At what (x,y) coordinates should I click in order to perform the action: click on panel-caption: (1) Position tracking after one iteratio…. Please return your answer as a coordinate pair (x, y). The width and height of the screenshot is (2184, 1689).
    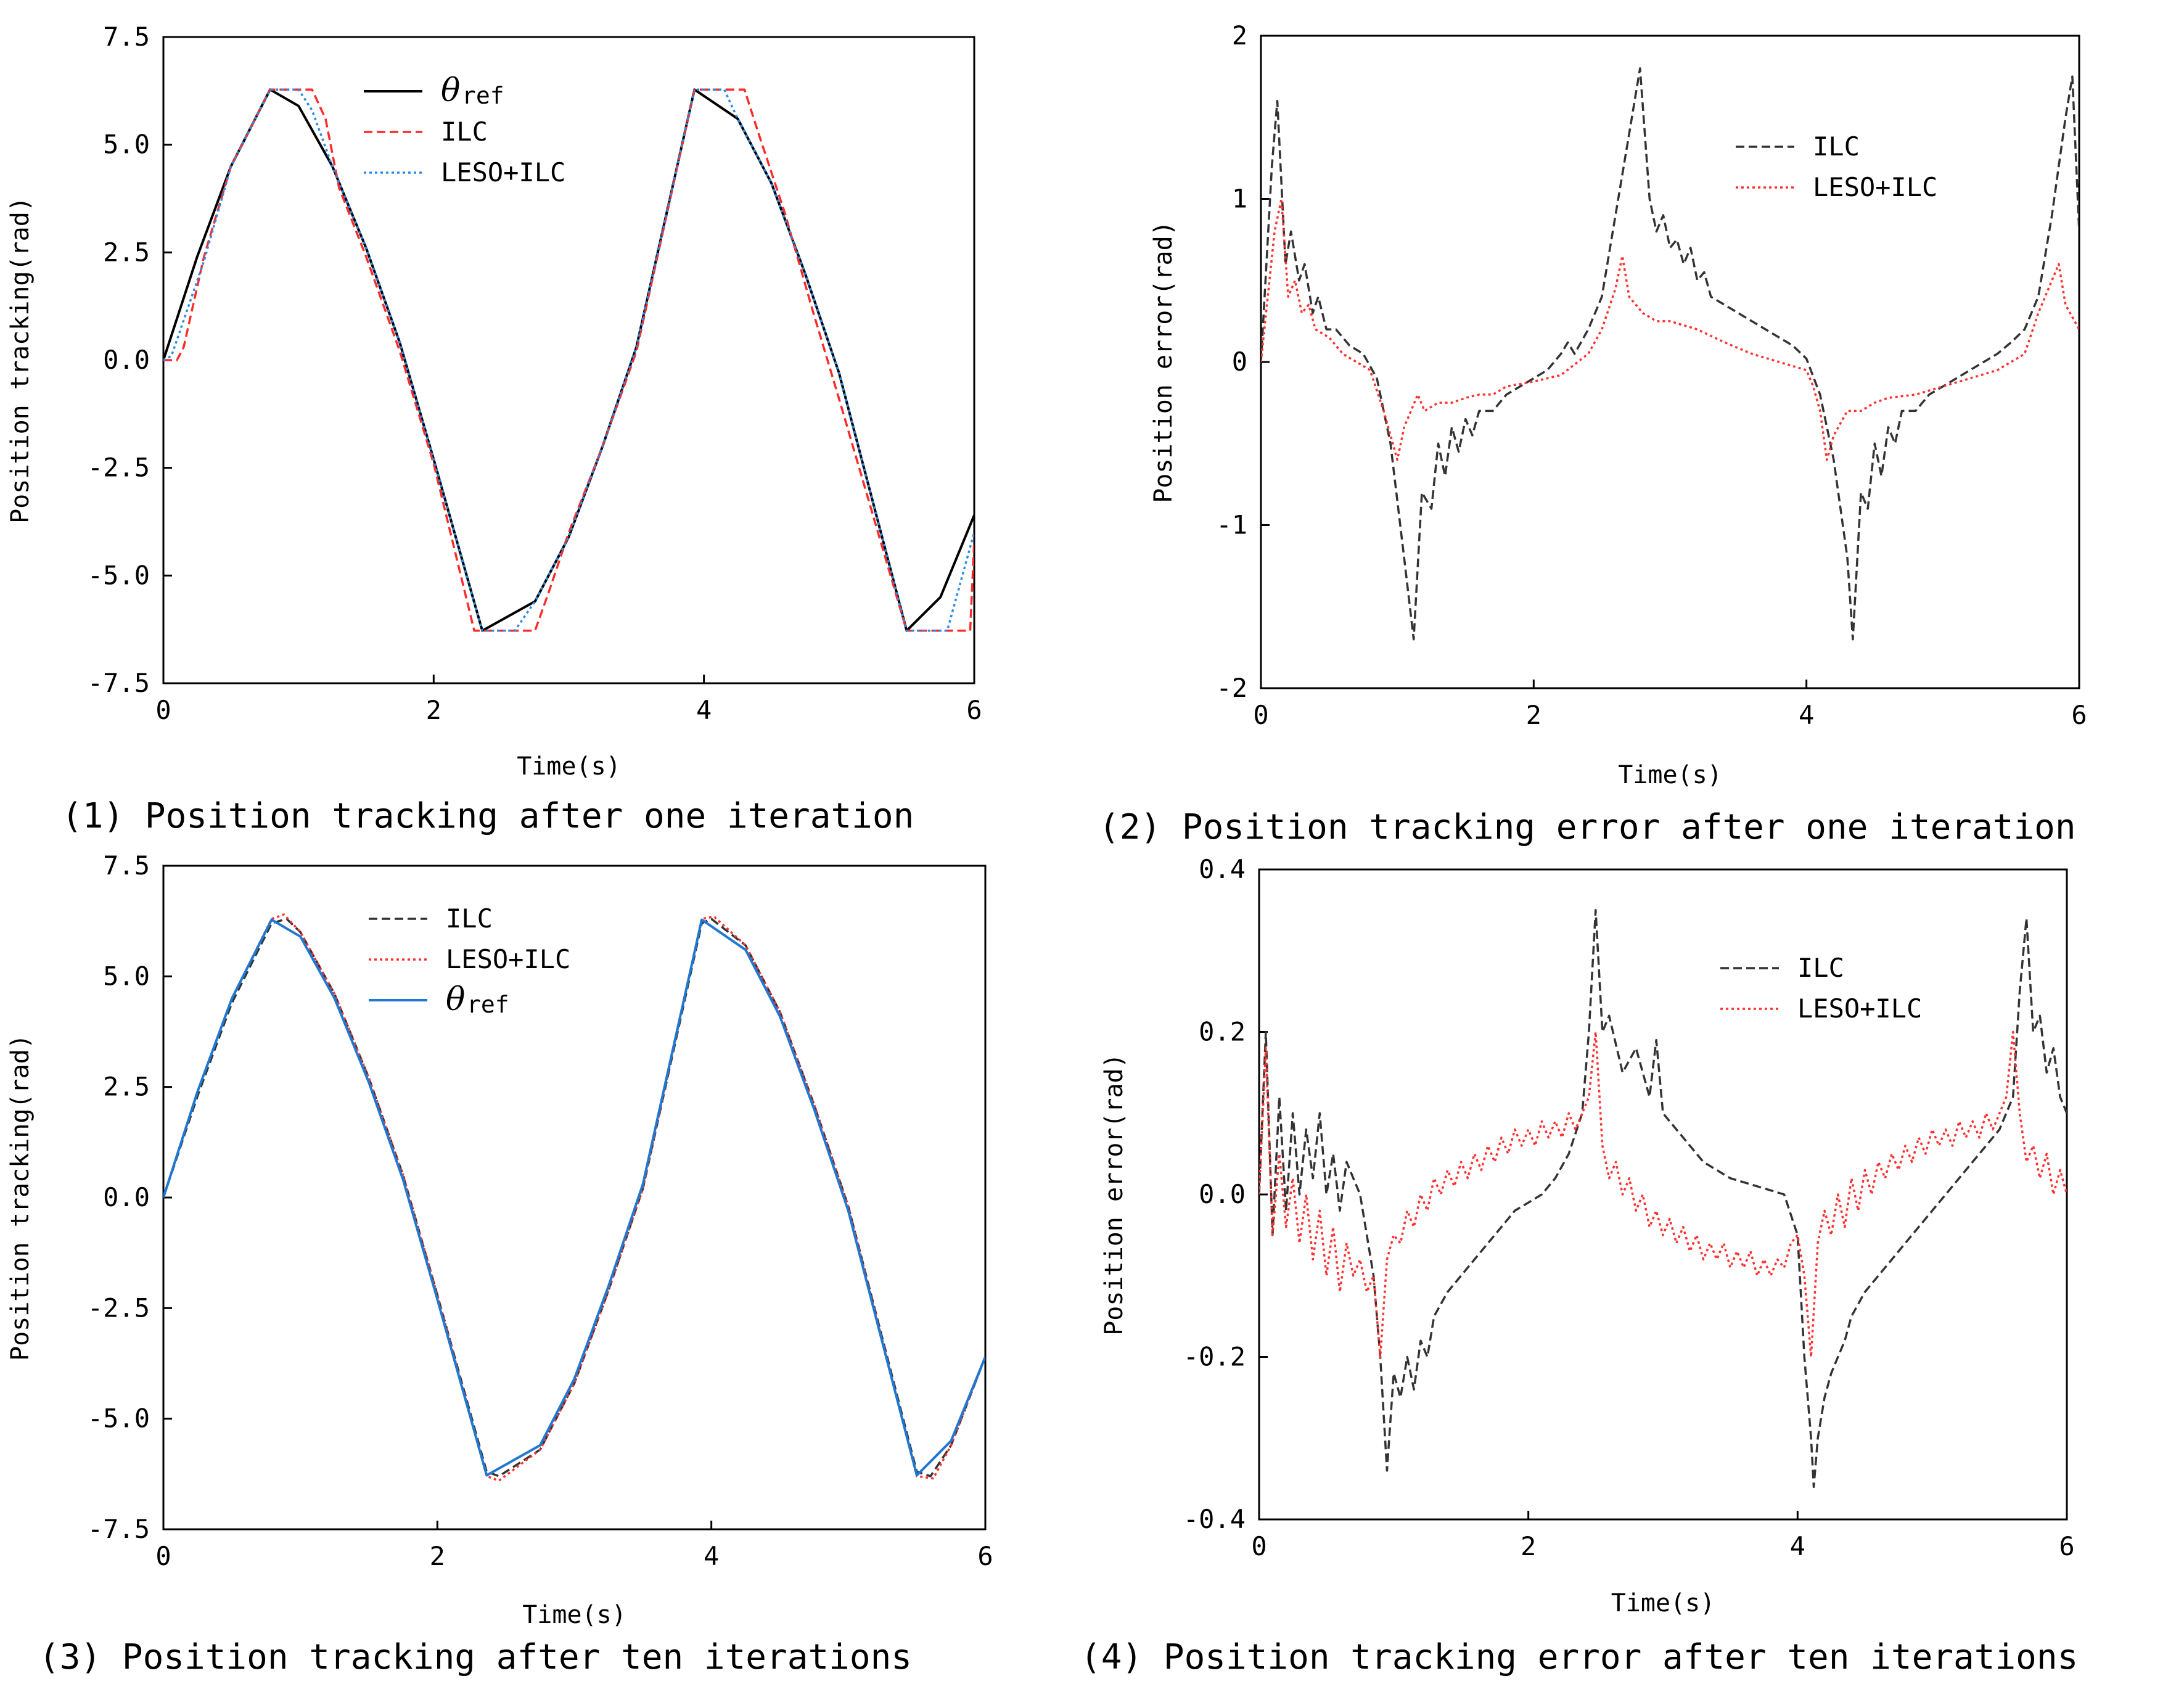
    Looking at the image, I should click on (488, 816).